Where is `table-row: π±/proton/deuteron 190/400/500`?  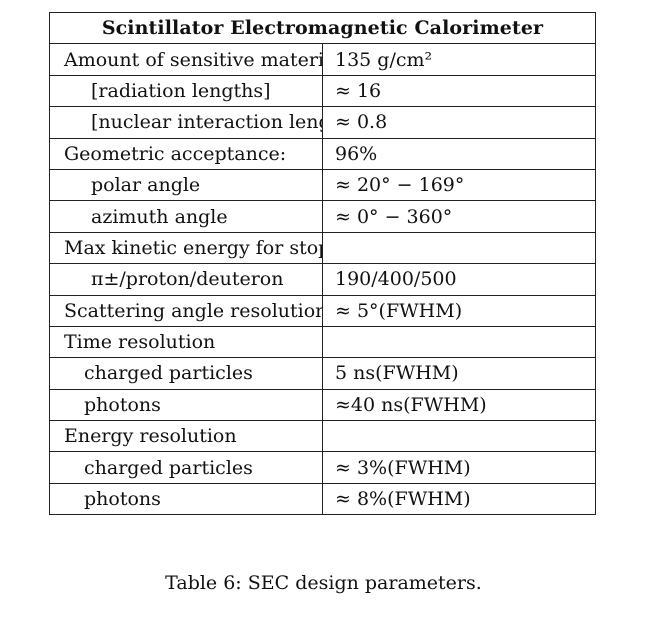 table-row: π±/proton/deuteron 190/400/500 is located at coordinates (322, 279).